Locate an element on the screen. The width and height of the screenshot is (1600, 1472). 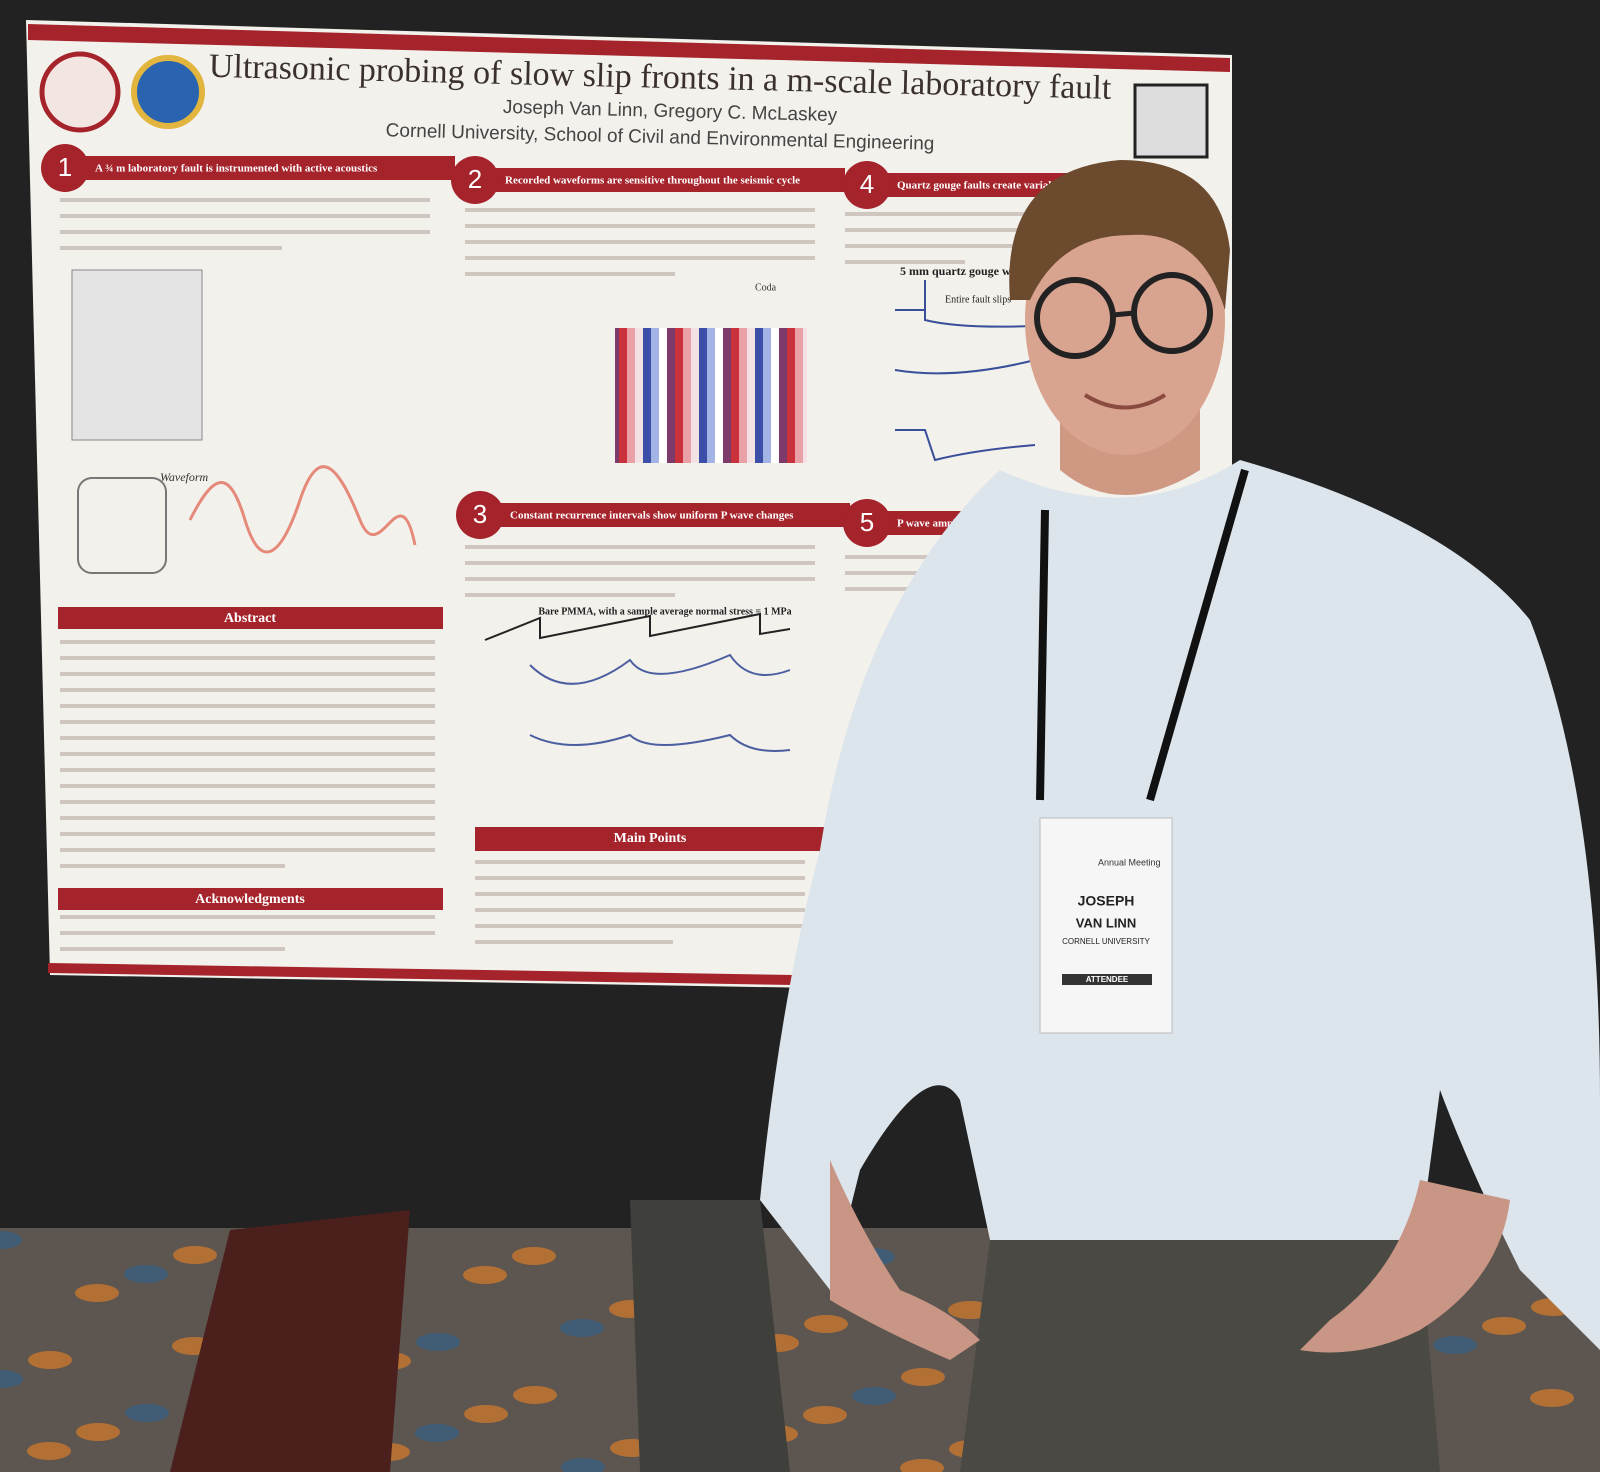
acknowledgments-heading: Acknowledgments is located at coordinates (250, 899).